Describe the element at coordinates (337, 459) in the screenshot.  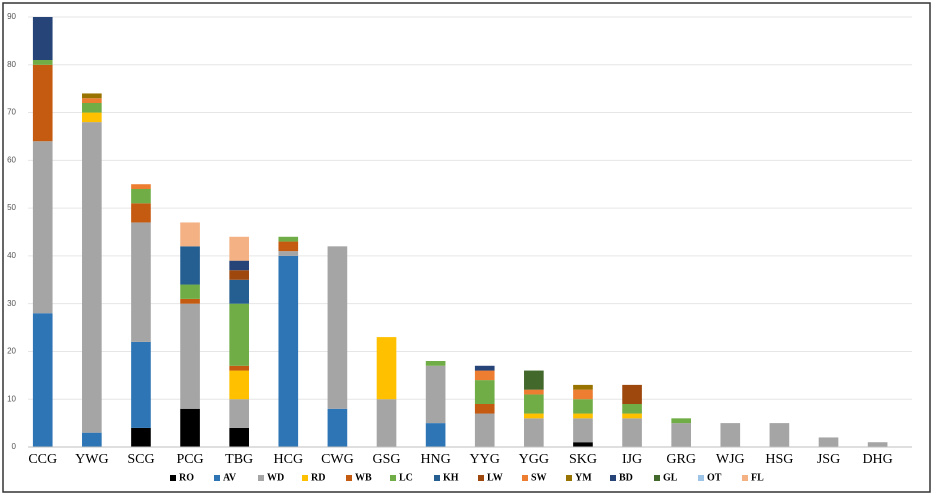
I see `x-tick-label: CWG` at that location.